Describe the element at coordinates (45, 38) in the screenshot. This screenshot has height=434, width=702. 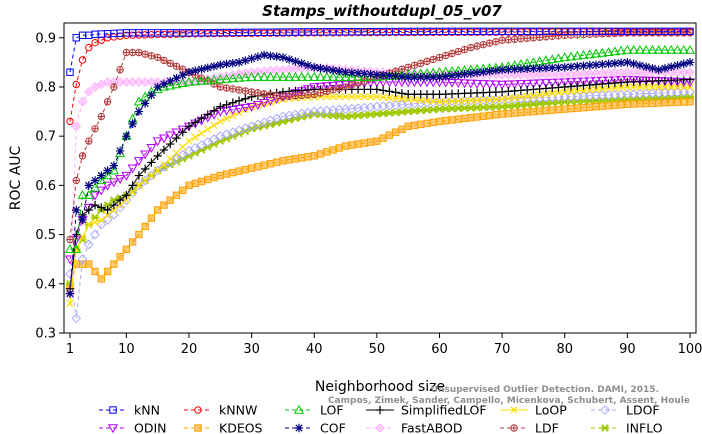
I see `y-tick-label: 0.9` at that location.